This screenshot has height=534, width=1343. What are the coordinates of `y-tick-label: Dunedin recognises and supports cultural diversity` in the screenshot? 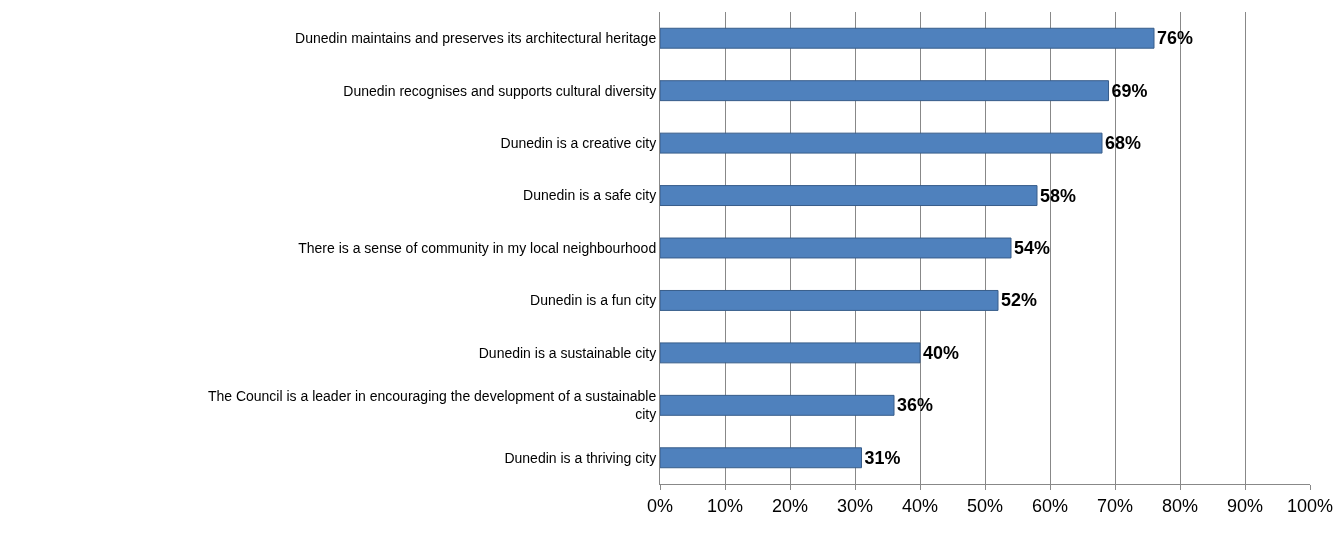 It's located at (500, 90).